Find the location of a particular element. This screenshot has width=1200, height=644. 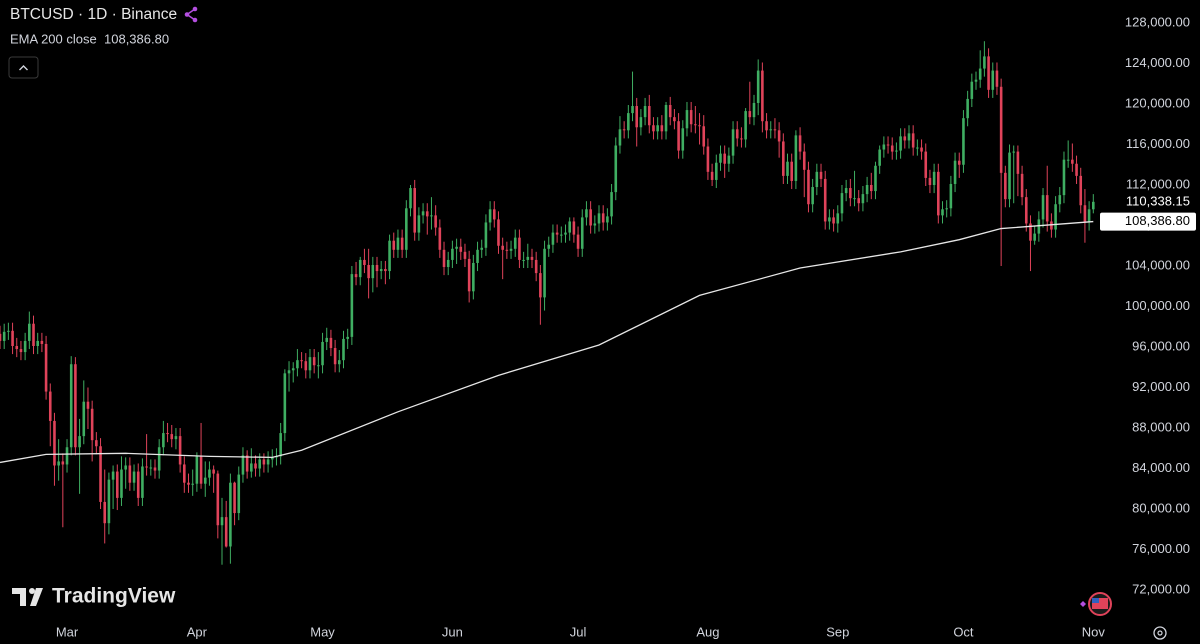

y-tick-label: 100,000.00 is located at coordinates (1157, 305).